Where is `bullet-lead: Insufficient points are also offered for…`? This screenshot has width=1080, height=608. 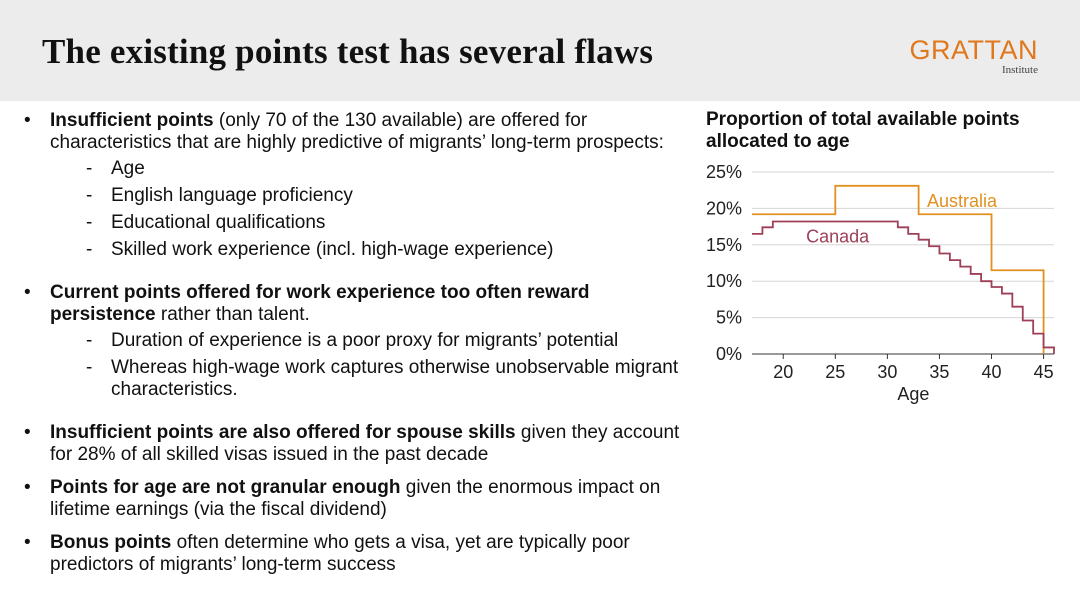 bullet-lead: Insufficient points are also offered for… is located at coordinates (283, 432).